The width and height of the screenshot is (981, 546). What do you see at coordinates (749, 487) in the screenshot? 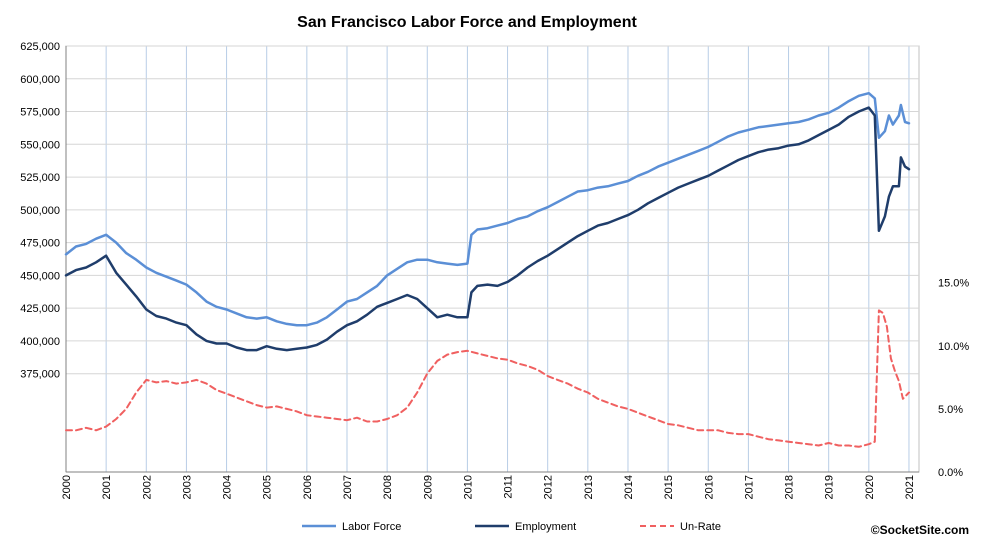
I see `x-tick-label: 2017` at bounding box center [749, 487].